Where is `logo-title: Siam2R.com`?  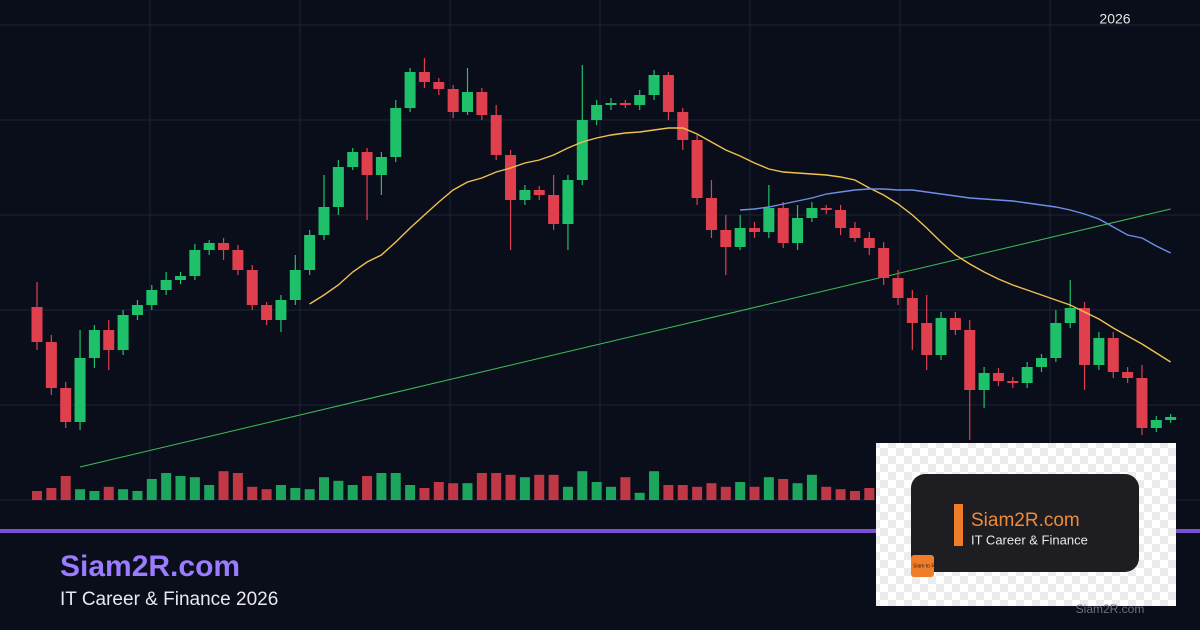 logo-title: Siam2R.com is located at coordinates (1025, 520).